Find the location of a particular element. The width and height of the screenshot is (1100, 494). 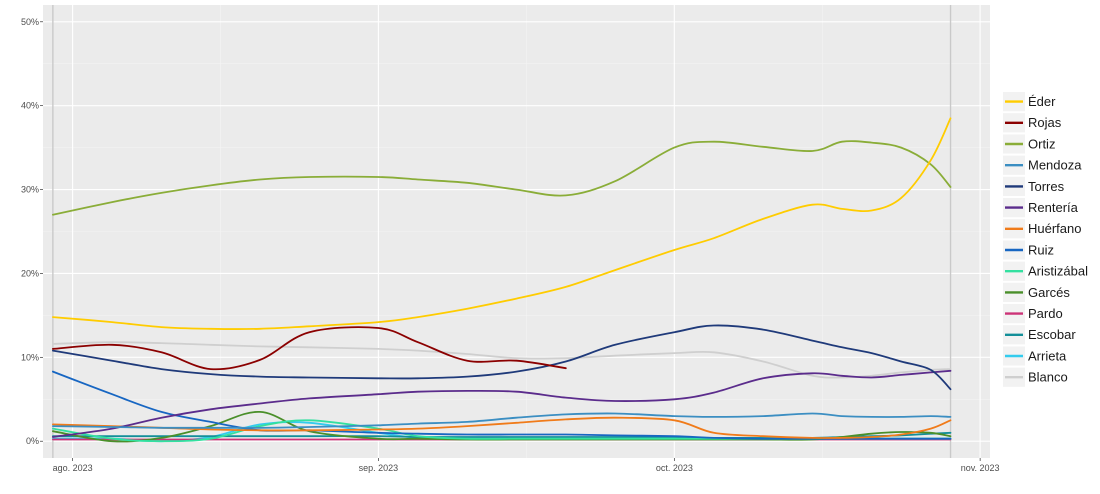

legend-label: Ruiz is located at coordinates (1041, 249).